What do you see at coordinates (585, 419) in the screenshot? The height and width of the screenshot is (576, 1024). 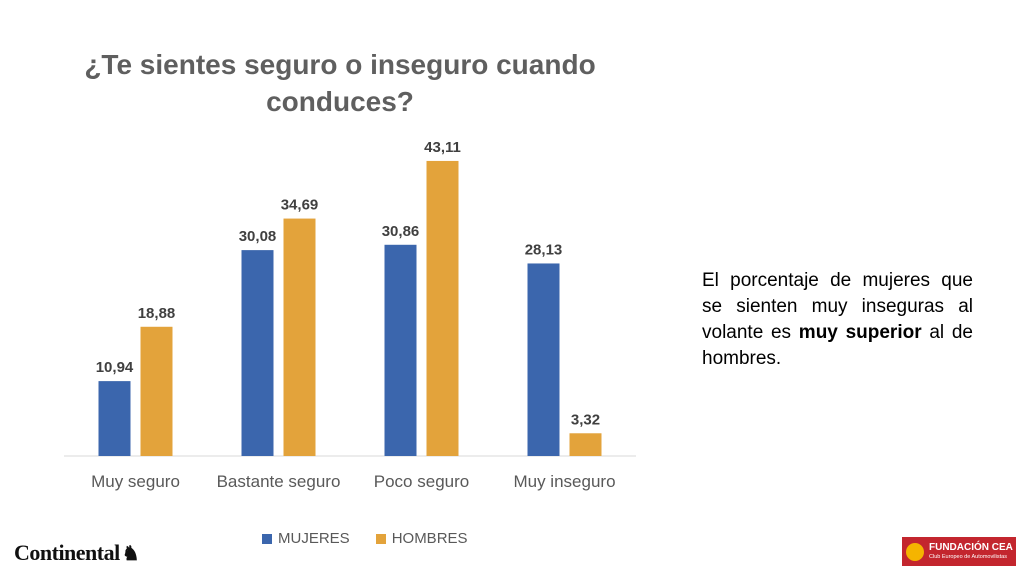 I see `data-label-hombres-3: 3,32` at bounding box center [585, 419].